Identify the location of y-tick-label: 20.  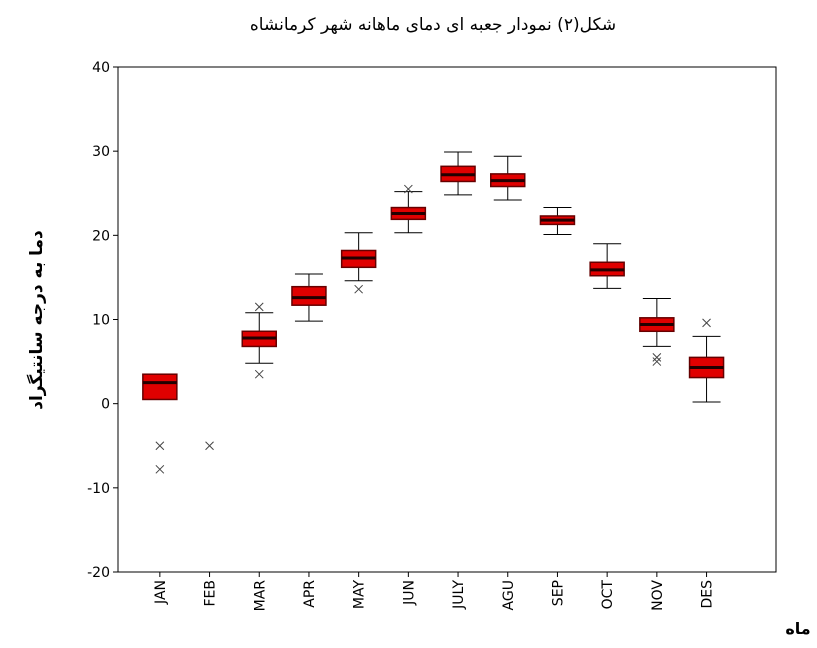
(101, 236).